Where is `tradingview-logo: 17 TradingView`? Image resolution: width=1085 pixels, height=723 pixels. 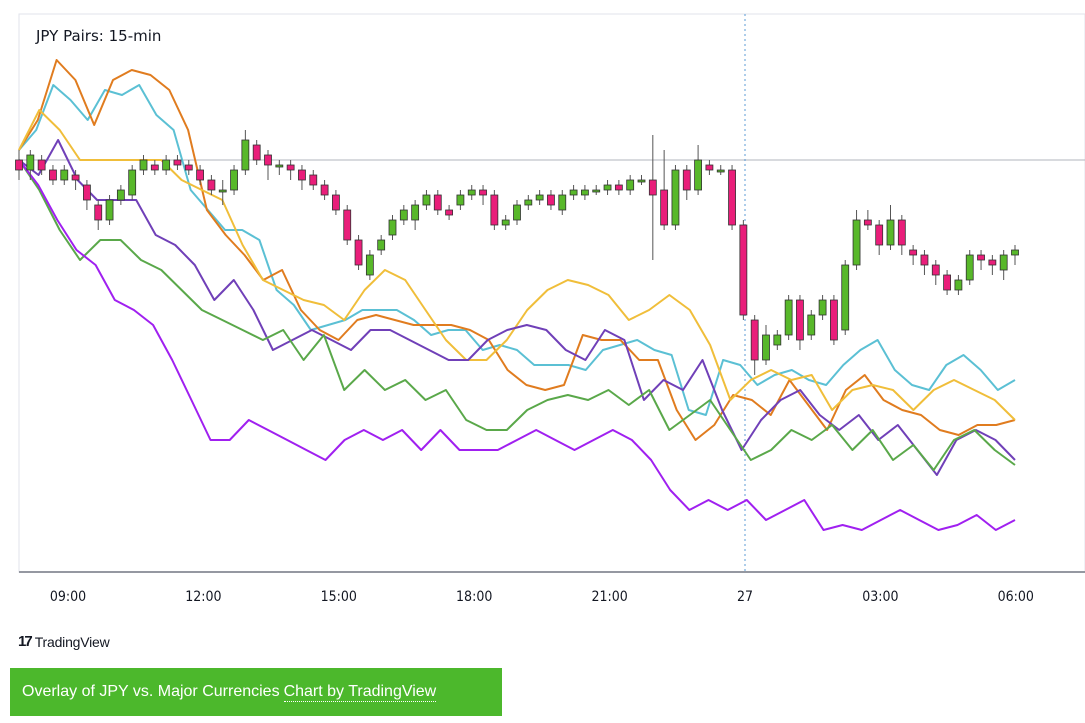
tradingview-logo: 17 TradingView is located at coordinates (64, 641).